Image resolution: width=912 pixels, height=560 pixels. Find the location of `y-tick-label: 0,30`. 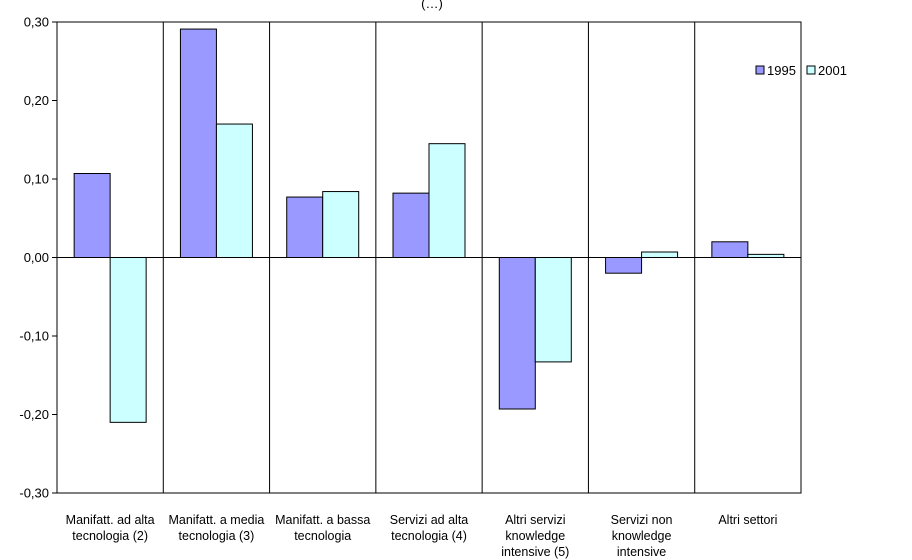

y-tick-label: 0,30 is located at coordinates (36, 22).